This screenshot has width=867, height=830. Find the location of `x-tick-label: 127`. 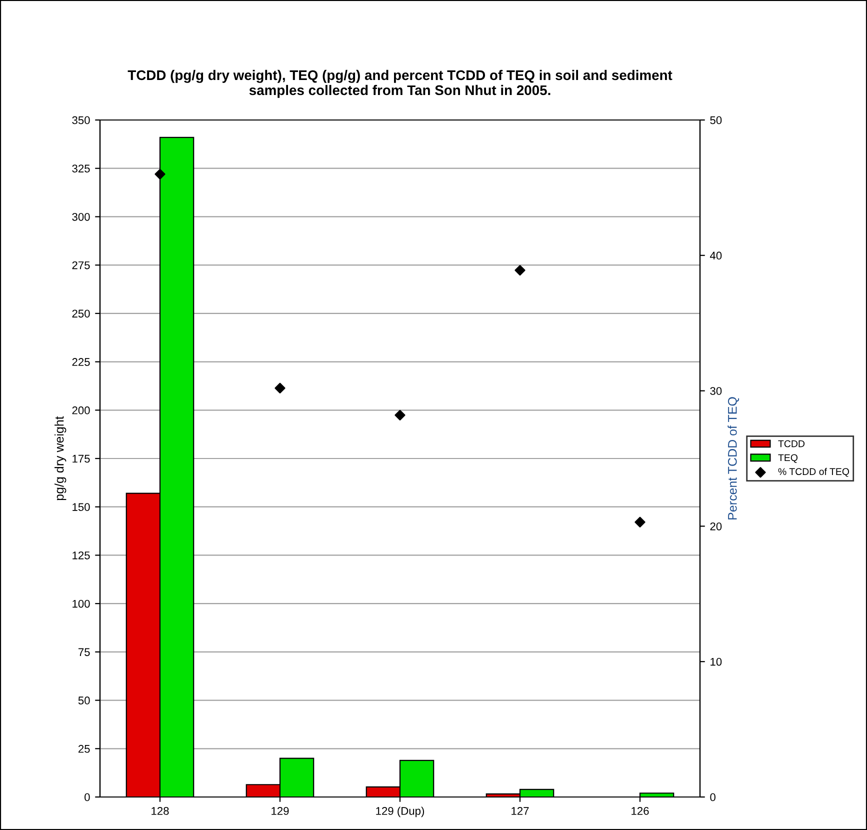

x-tick-label: 127 is located at coordinates (520, 811).